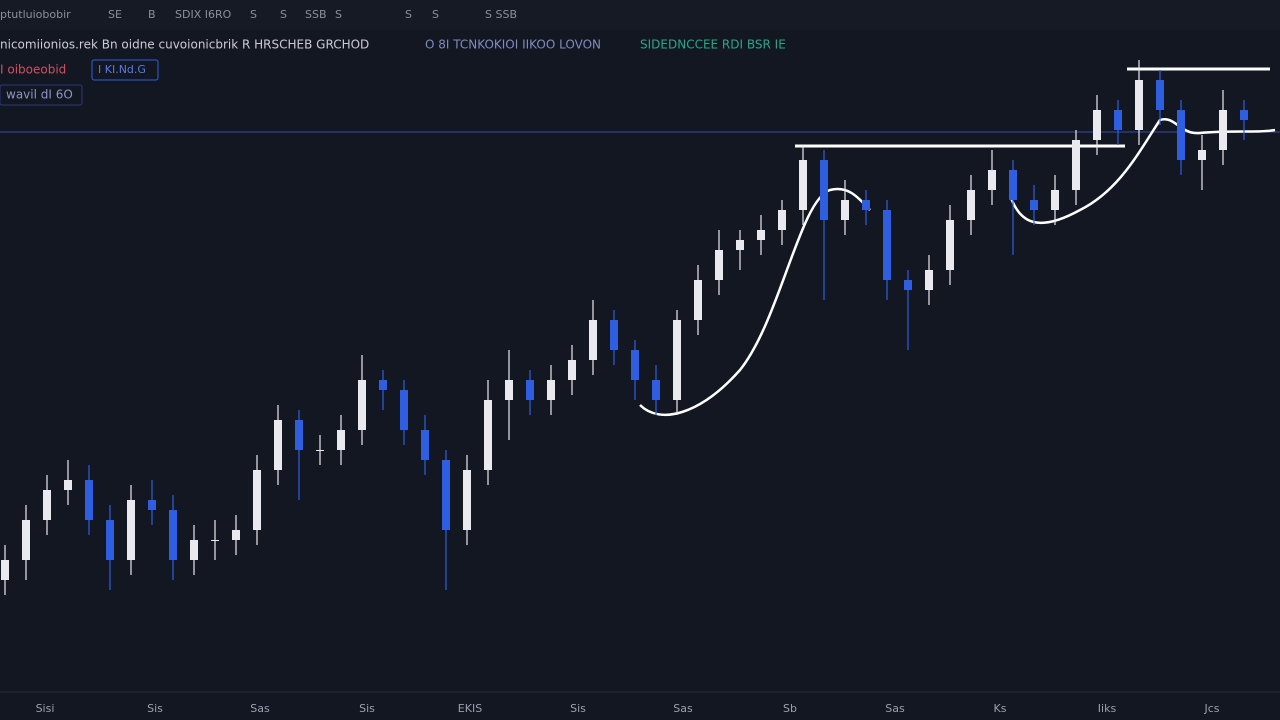  I want to click on badge: I KI.Nd.G, so click(122, 69).